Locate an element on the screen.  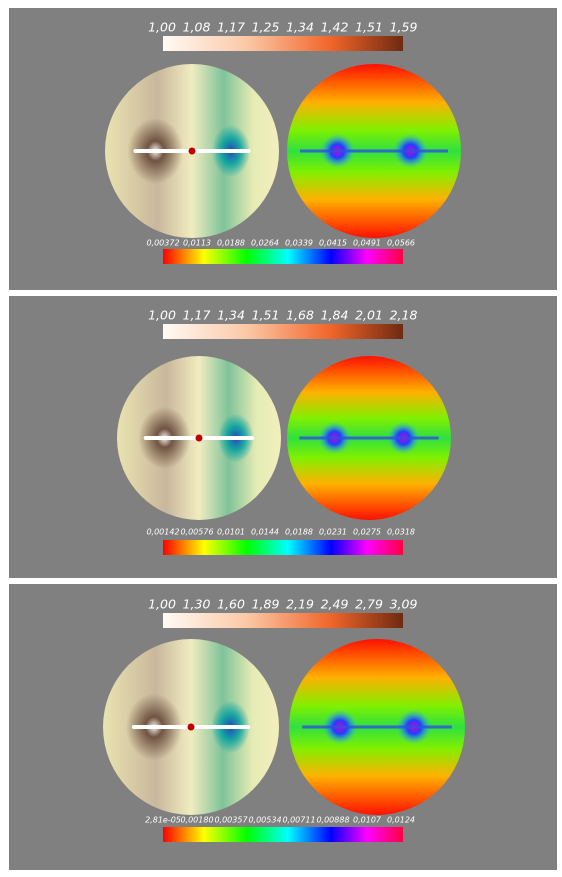
top-scale-label: 1,42 is located at coordinates (335, 27).